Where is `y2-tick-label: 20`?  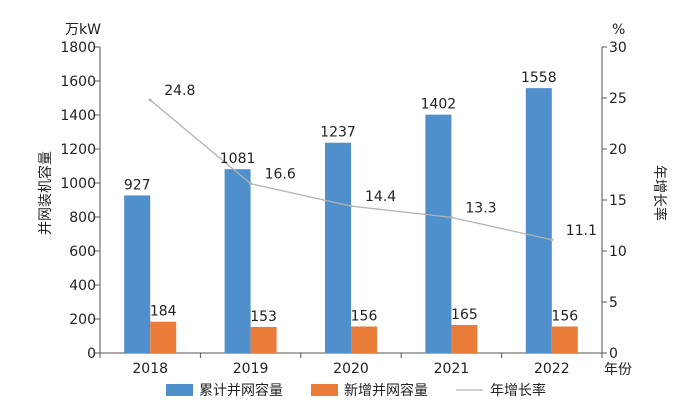 y2-tick-label: 20 is located at coordinates (618, 150).